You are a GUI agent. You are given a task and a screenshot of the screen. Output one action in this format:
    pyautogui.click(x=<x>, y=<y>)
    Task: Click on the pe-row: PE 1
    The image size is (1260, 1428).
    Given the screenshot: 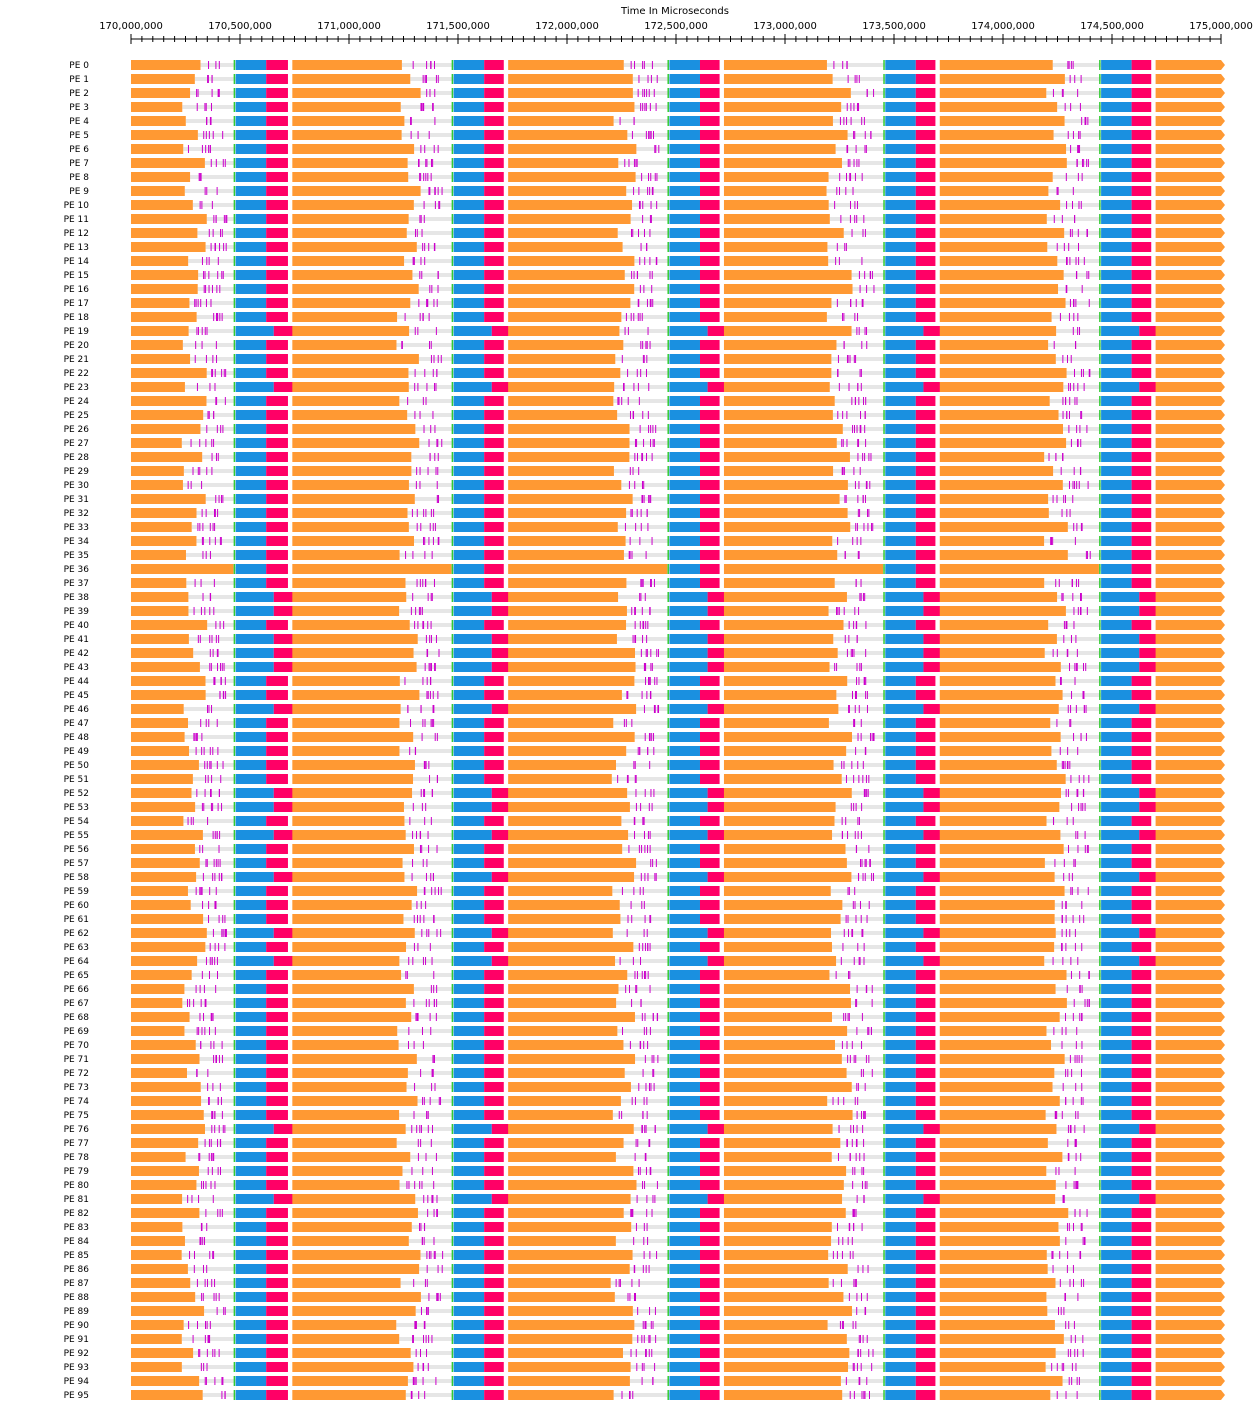 What is the action you would take?
    pyautogui.click(x=647, y=79)
    